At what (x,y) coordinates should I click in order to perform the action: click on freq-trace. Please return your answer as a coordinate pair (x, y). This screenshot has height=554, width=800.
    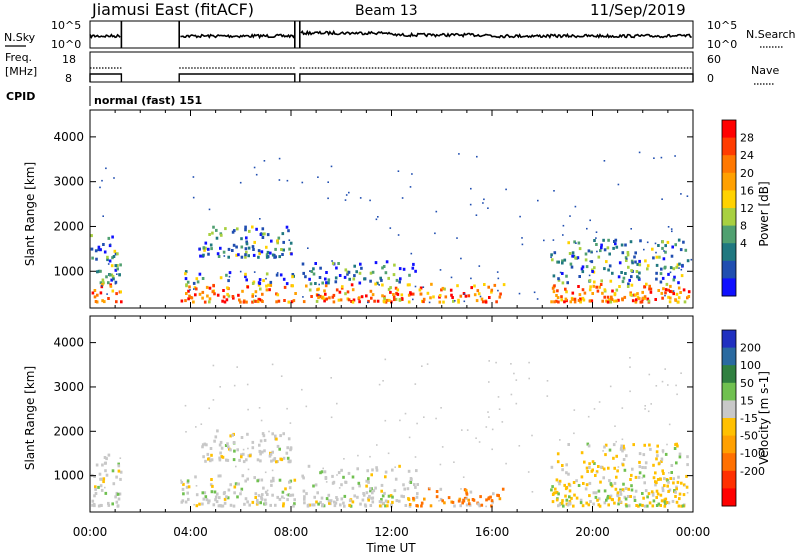
    Looking at the image, I should click on (391, 77).